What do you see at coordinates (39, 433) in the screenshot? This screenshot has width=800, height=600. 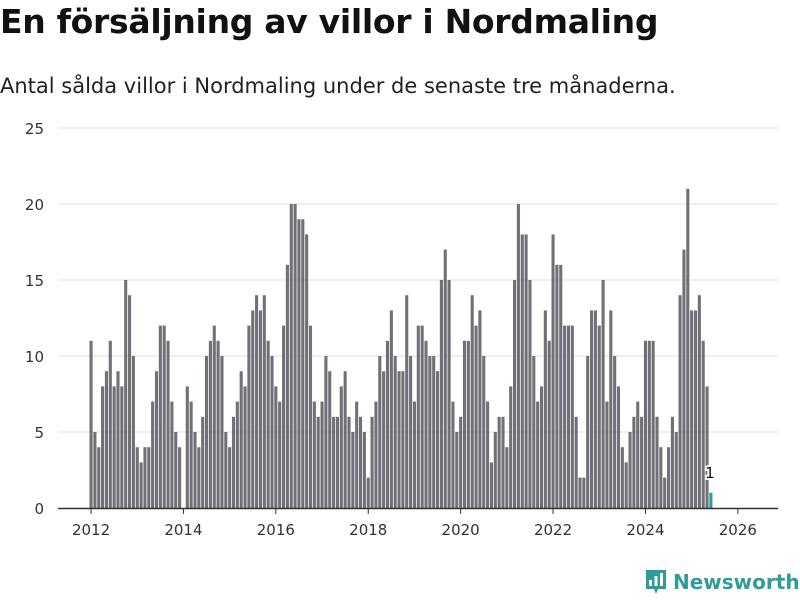 I see `y-tick-label: 5` at bounding box center [39, 433].